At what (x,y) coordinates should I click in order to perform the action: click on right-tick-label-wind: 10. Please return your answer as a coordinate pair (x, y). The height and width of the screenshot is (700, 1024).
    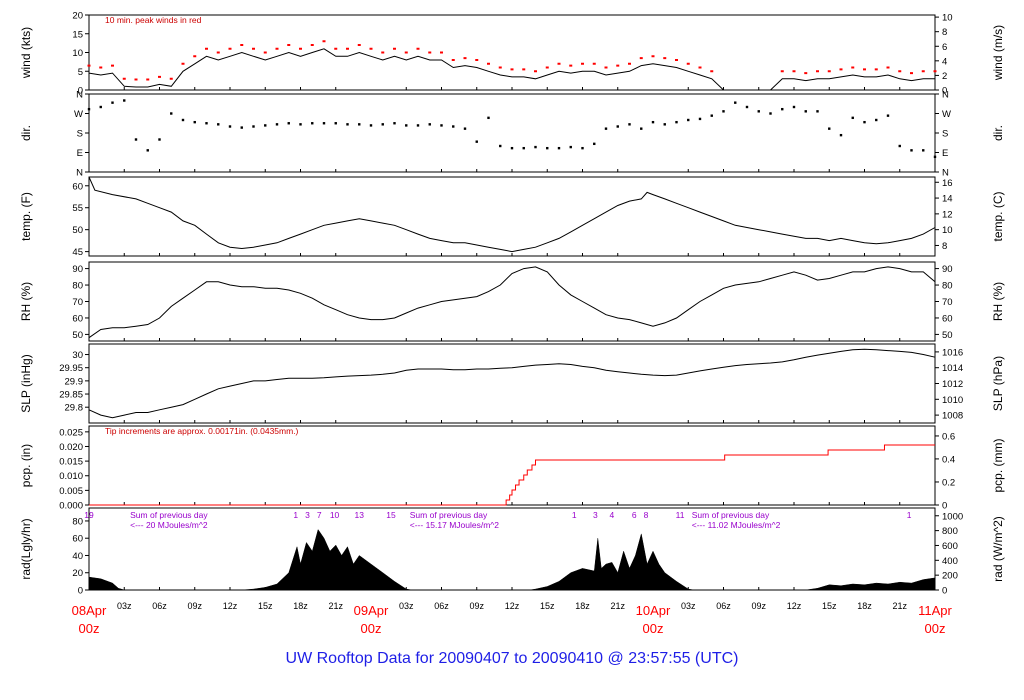
    Looking at the image, I should click on (947, 18).